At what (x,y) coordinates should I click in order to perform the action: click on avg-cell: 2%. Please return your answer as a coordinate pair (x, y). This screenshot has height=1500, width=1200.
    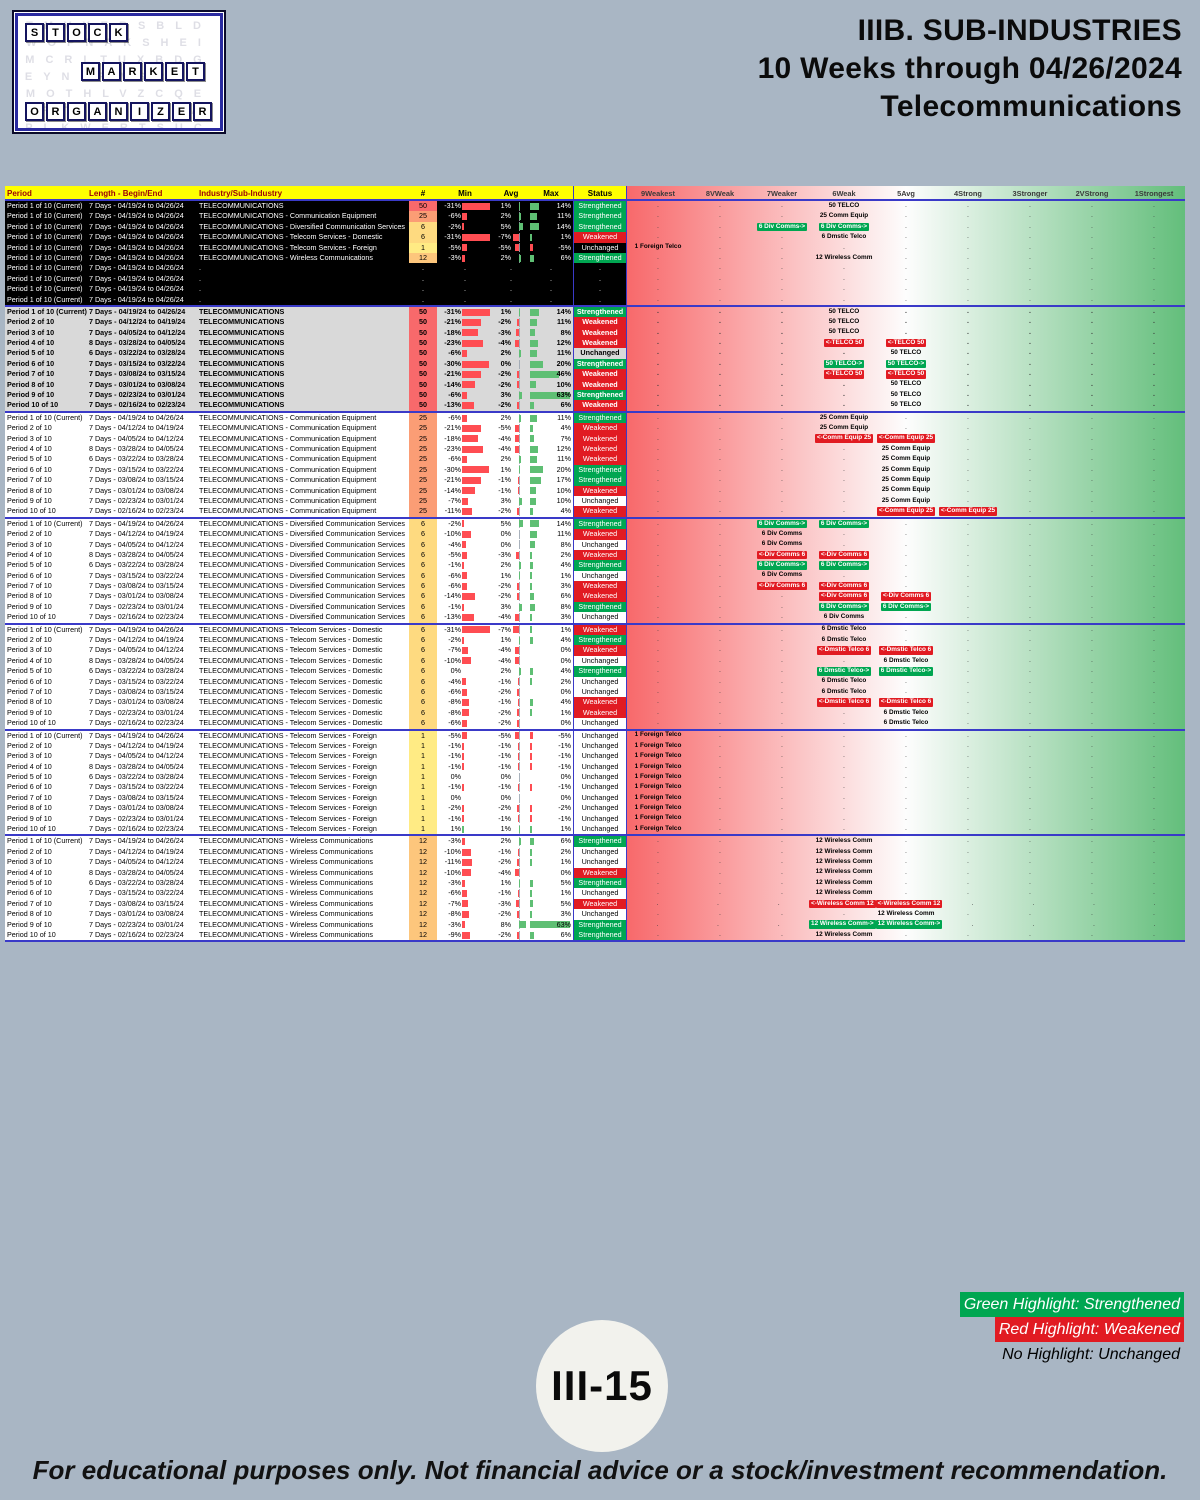
    Looking at the image, I should click on (511, 353).